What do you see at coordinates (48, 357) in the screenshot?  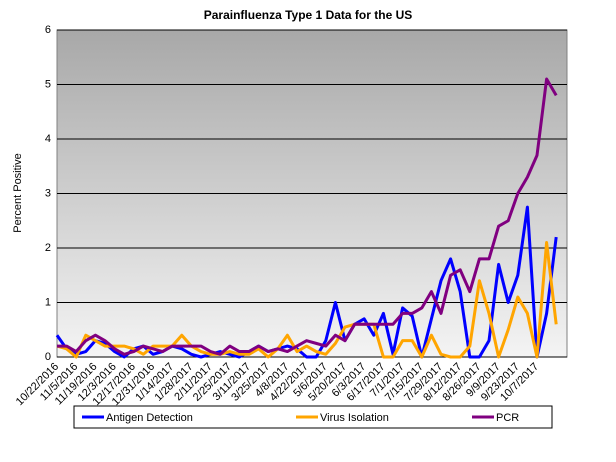 I see `y-tick-label: 0` at bounding box center [48, 357].